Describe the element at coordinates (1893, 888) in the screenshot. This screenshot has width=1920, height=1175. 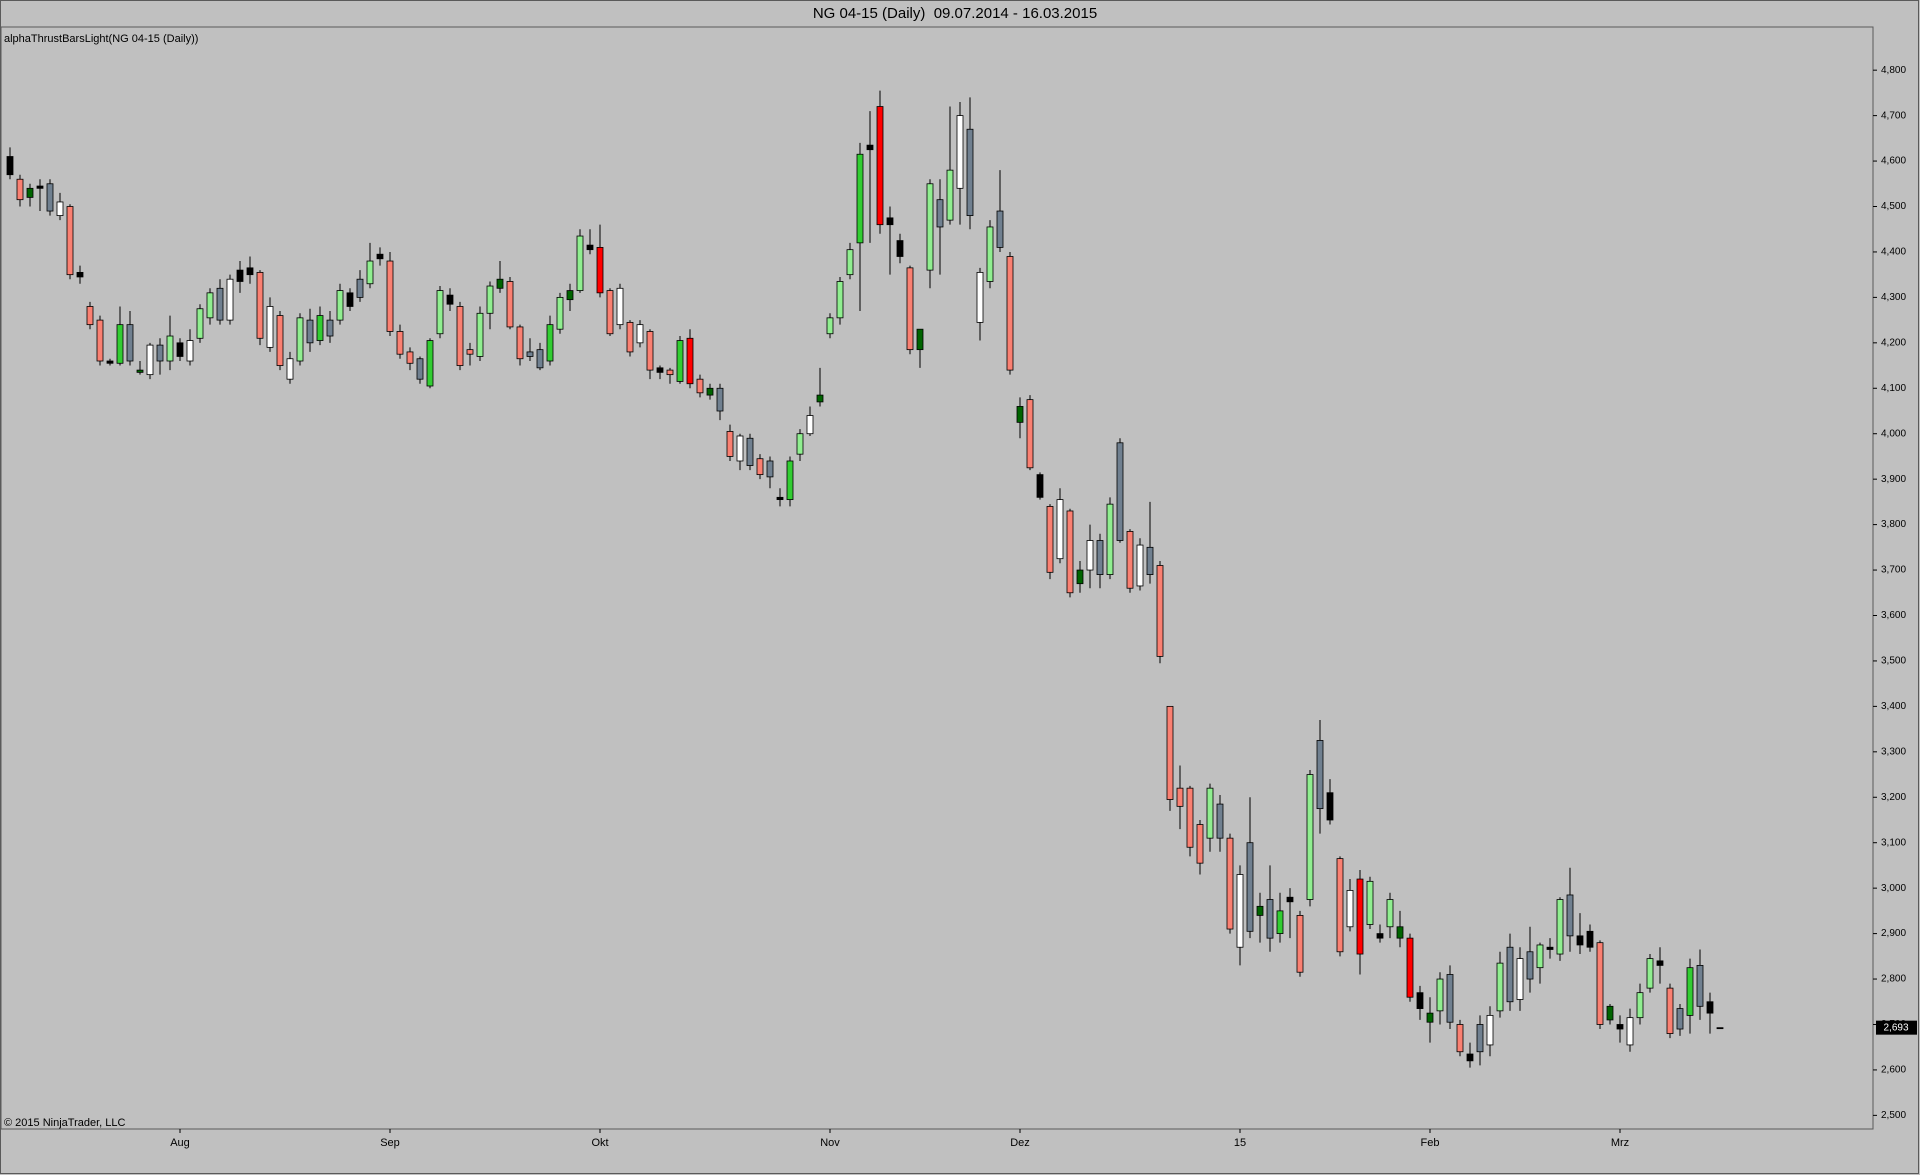
I see `y-tick-label: 3,000` at that location.